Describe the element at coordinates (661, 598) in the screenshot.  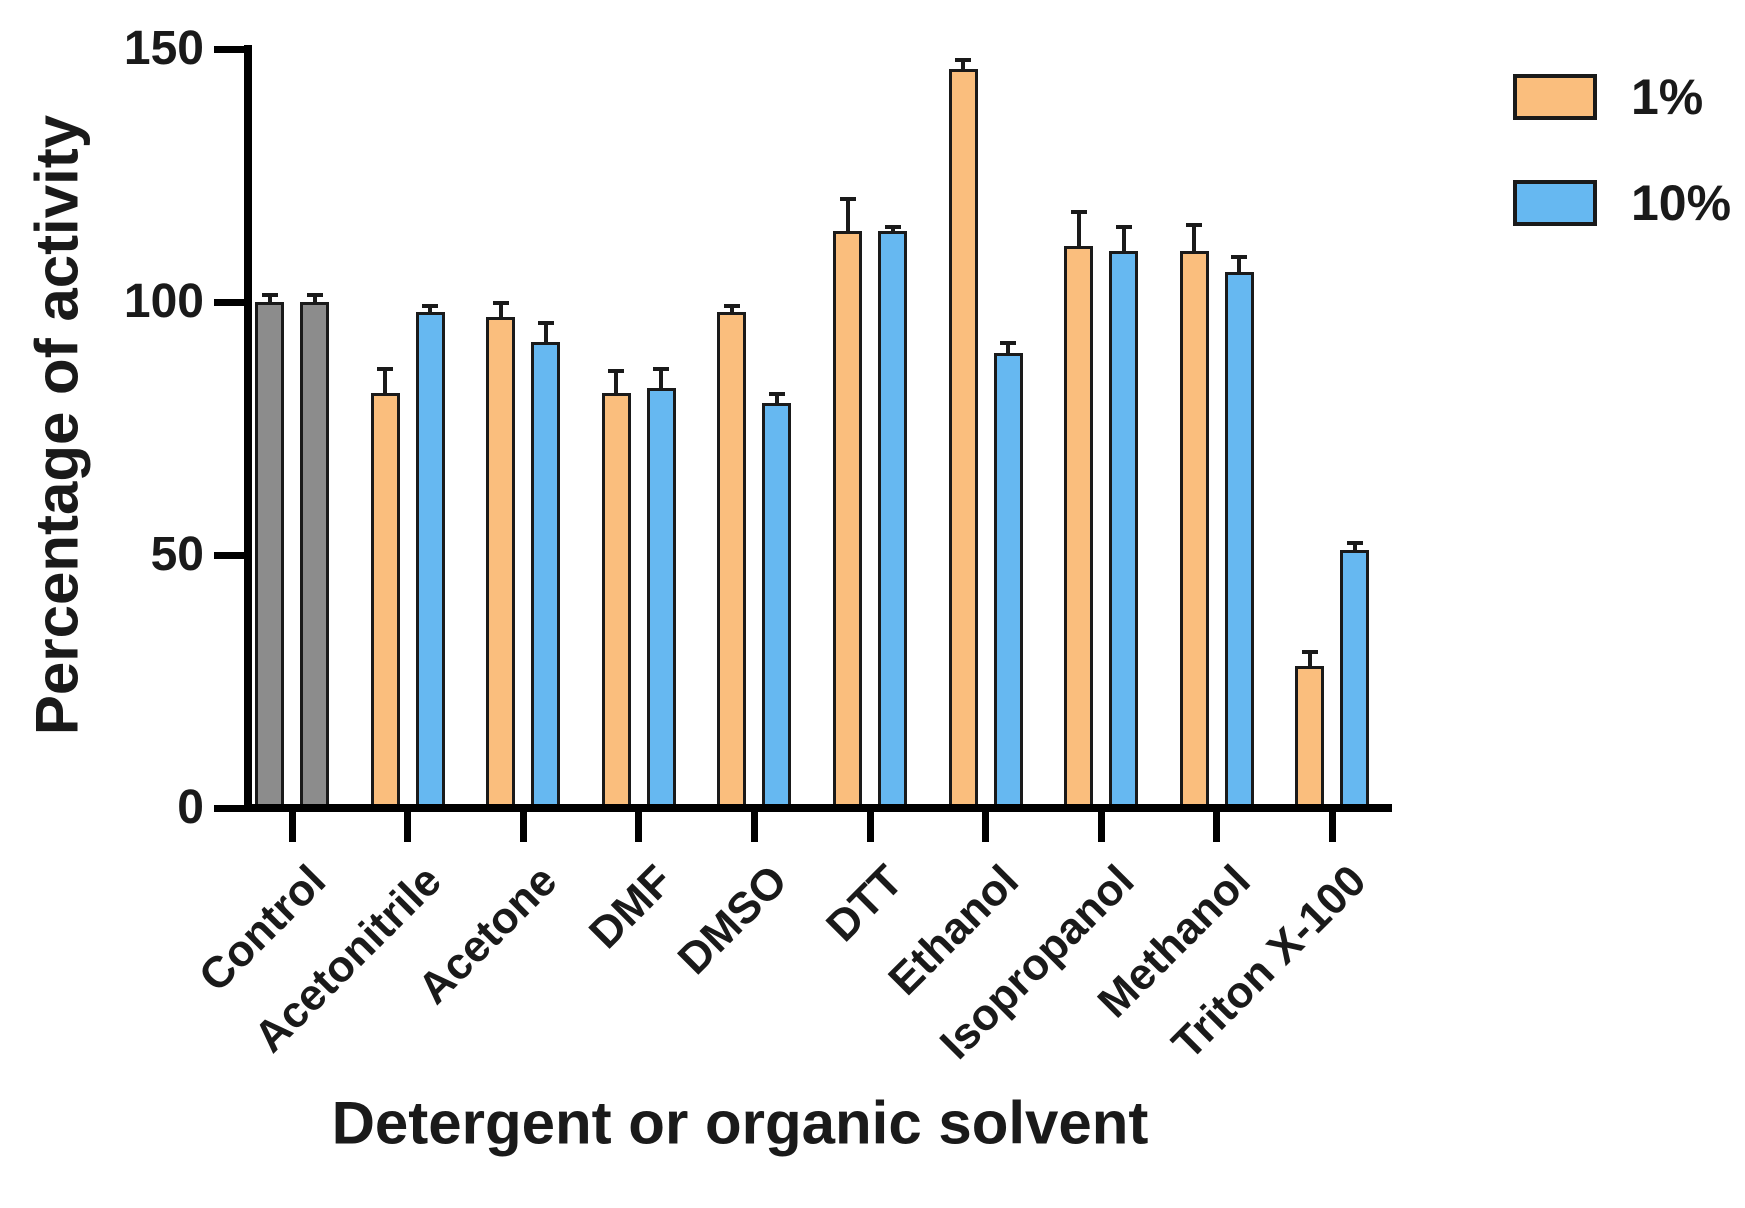
I see `bar-dmf-10pct` at that location.